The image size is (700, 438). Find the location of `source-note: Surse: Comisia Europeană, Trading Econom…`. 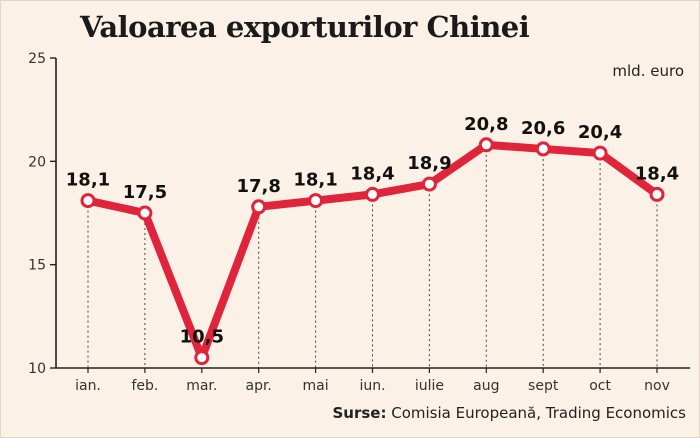

source-note: Surse: Comisia Europeană, Trading Econom… is located at coordinates (509, 413).